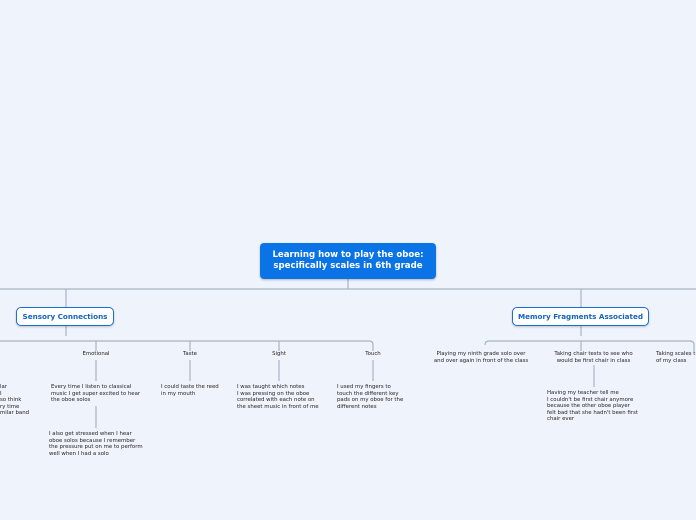 This screenshot has width=696, height=520. I want to click on topic-taking-scales: Taking scales t of my class, so click(676, 357).